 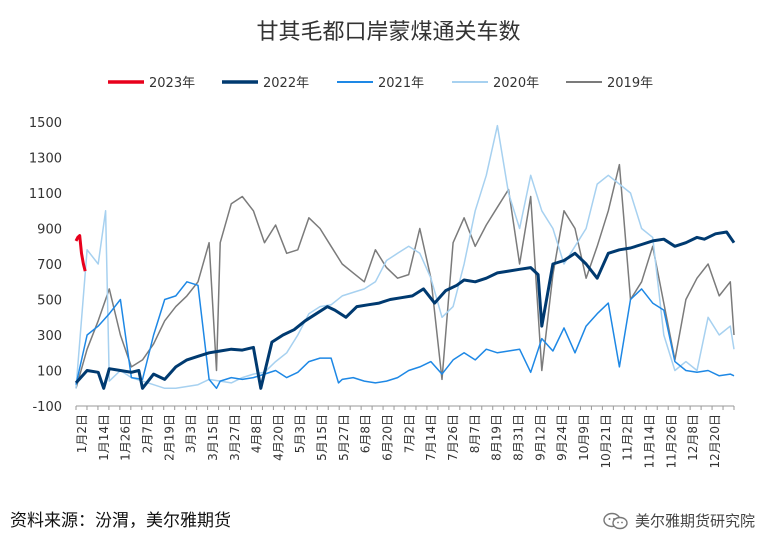 I want to click on series-line-2023年, so click(x=80, y=253).